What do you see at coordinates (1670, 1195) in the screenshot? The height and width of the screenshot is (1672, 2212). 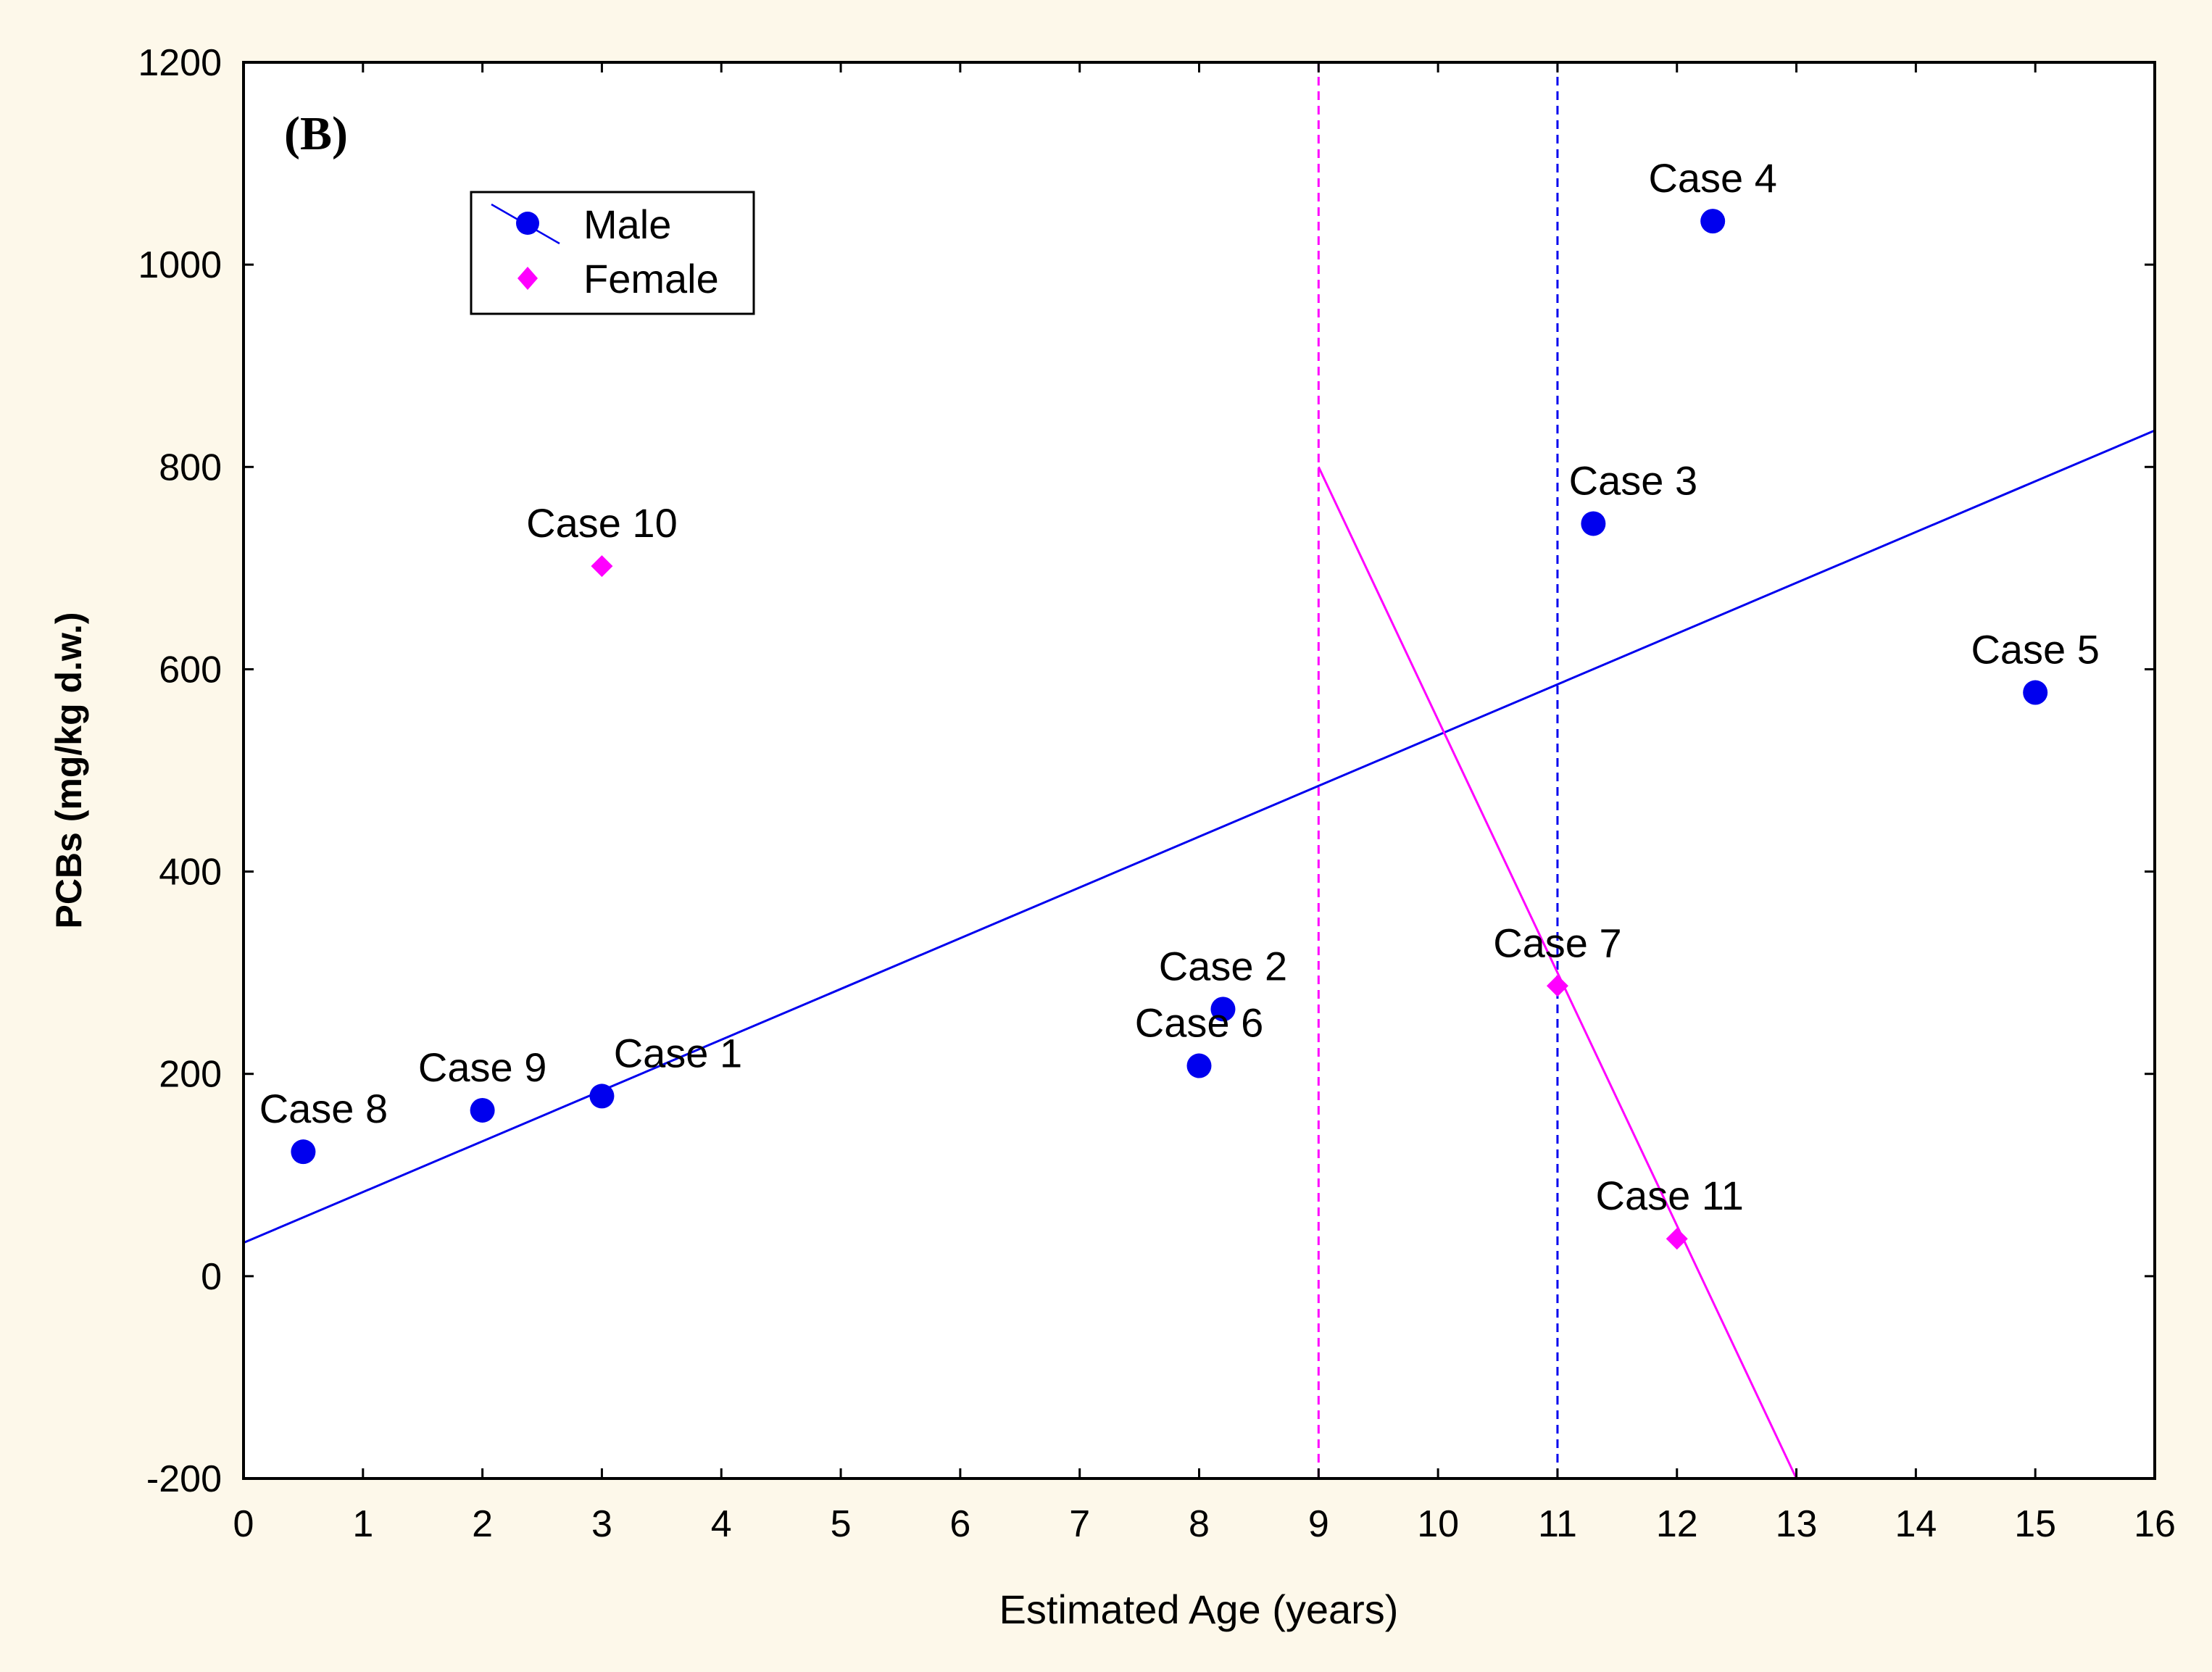 I see `point-label: Case 11` at bounding box center [1670, 1195].